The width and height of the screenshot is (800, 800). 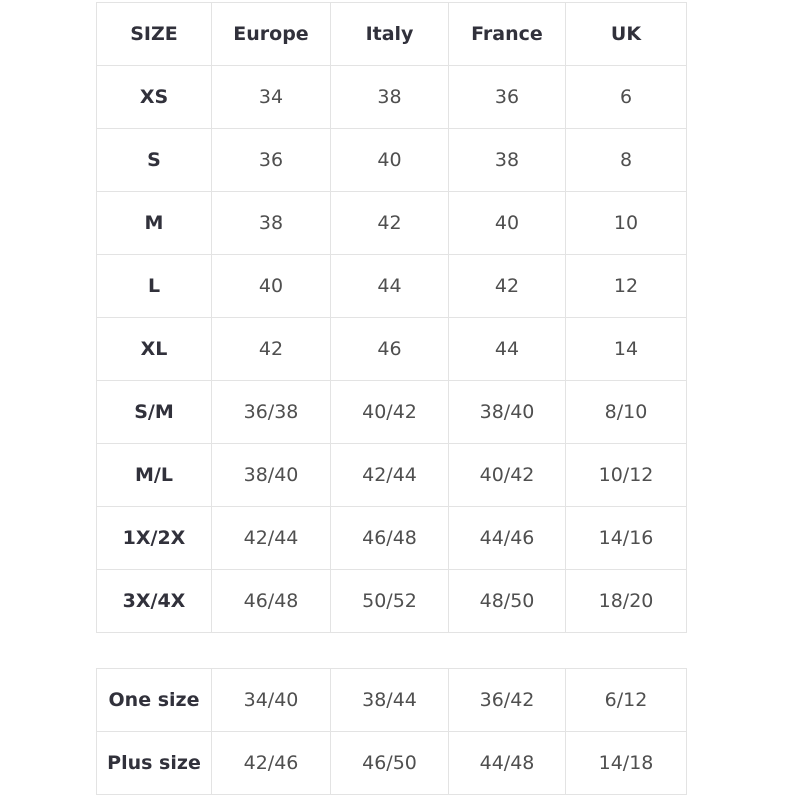 I want to click on column-header-france: France, so click(x=507, y=34).